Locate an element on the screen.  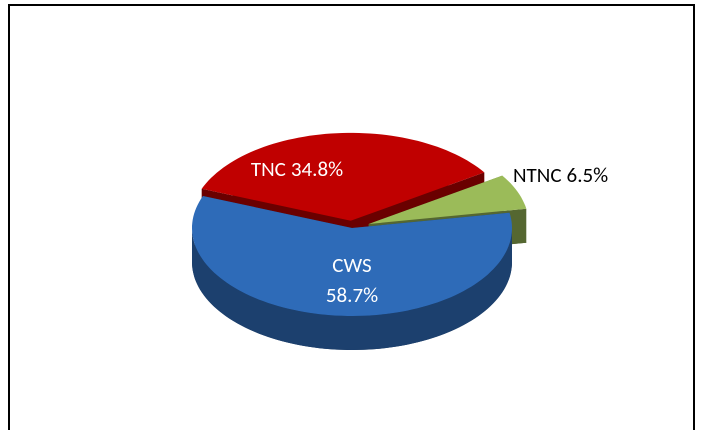
slice-category-label: TNC is located at coordinates (268, 169).